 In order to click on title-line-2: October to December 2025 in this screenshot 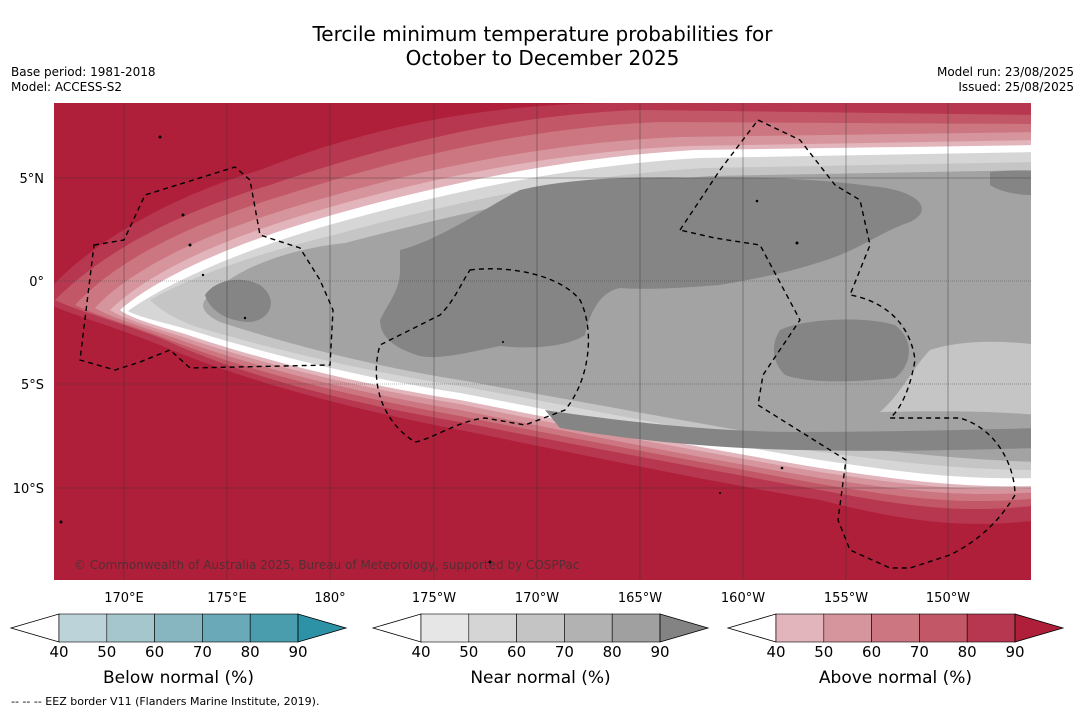, I will do `click(542, 58)`.